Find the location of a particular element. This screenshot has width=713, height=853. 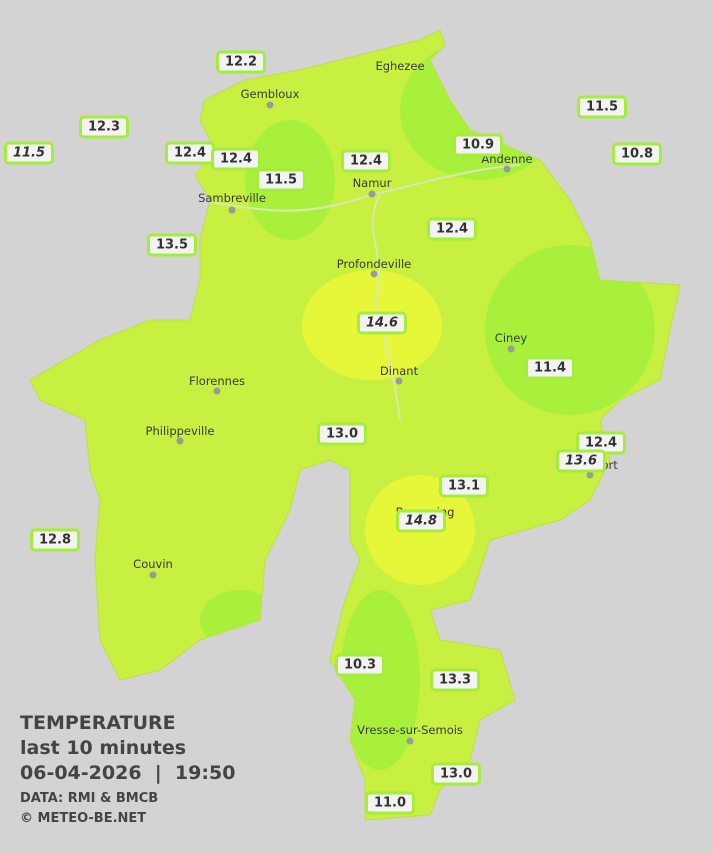

city-name: Gembloux is located at coordinates (270, 94).